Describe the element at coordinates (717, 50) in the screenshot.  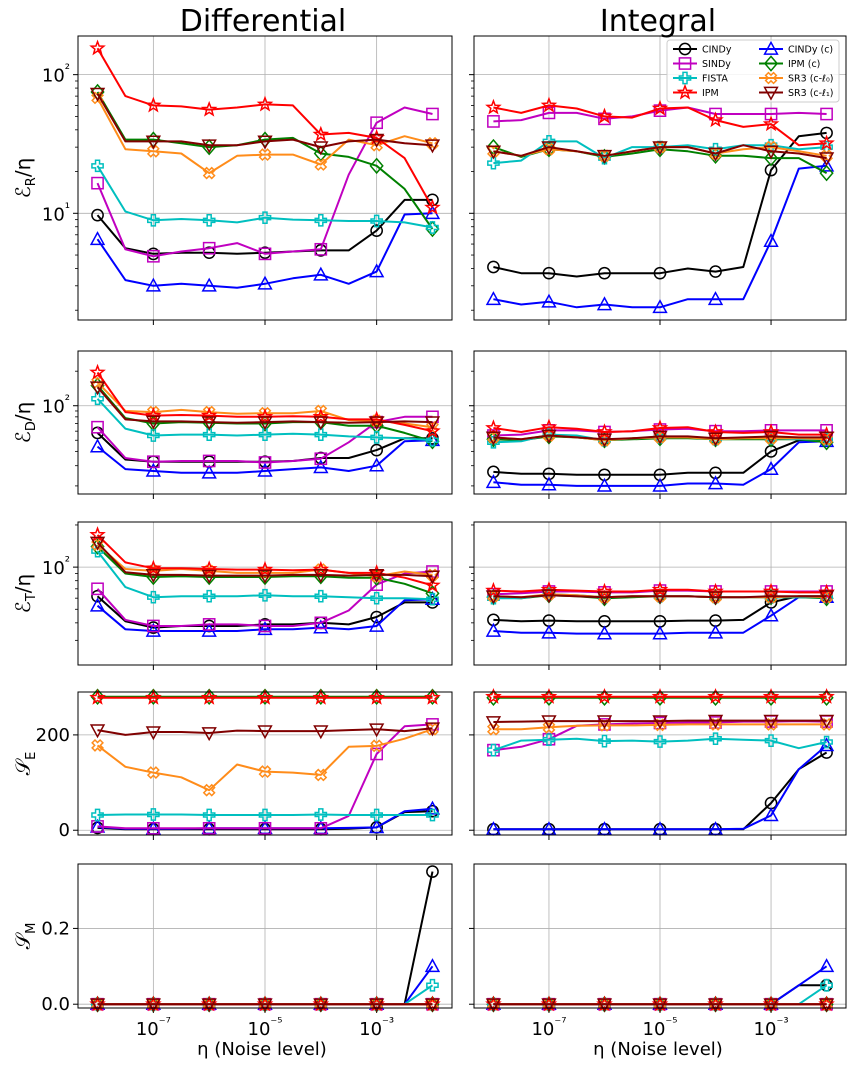
I see `legend-label-cindy: CINDy` at that location.